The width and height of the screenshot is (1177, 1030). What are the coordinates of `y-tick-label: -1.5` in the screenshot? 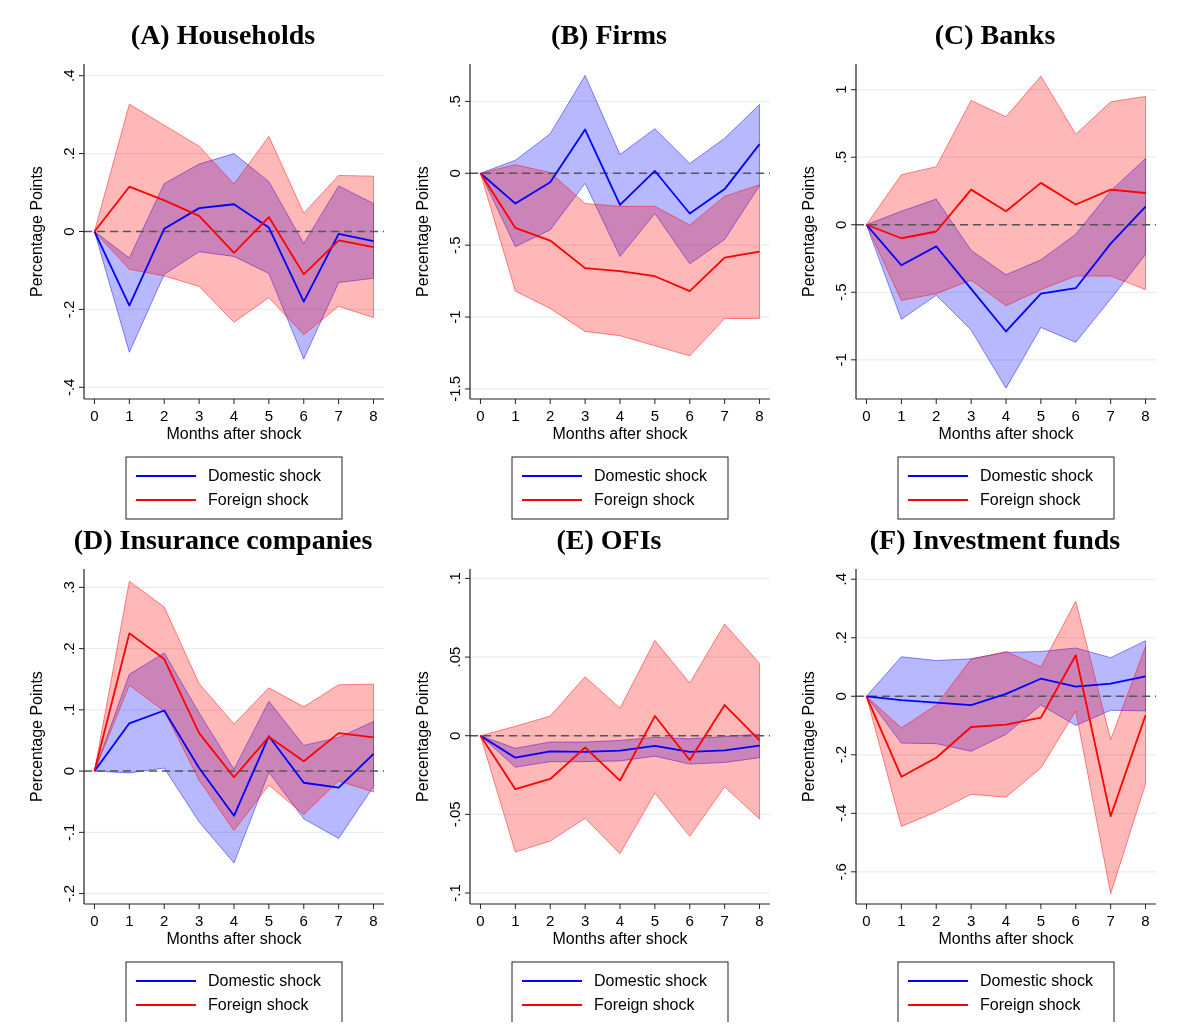 It's located at (454, 389).